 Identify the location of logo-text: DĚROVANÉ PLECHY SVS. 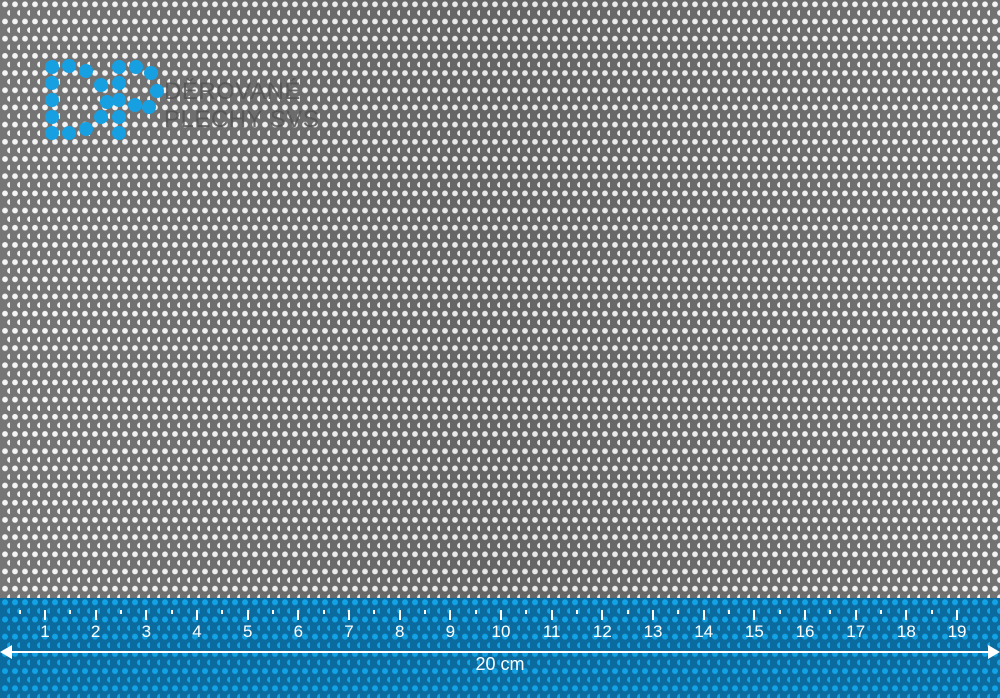
(241, 106).